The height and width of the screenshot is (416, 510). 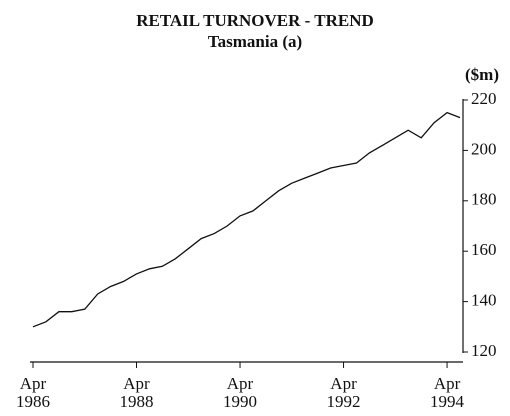 I want to click on chart-title: RETAIL TURNOVER - TREND, so click(x=255, y=20).